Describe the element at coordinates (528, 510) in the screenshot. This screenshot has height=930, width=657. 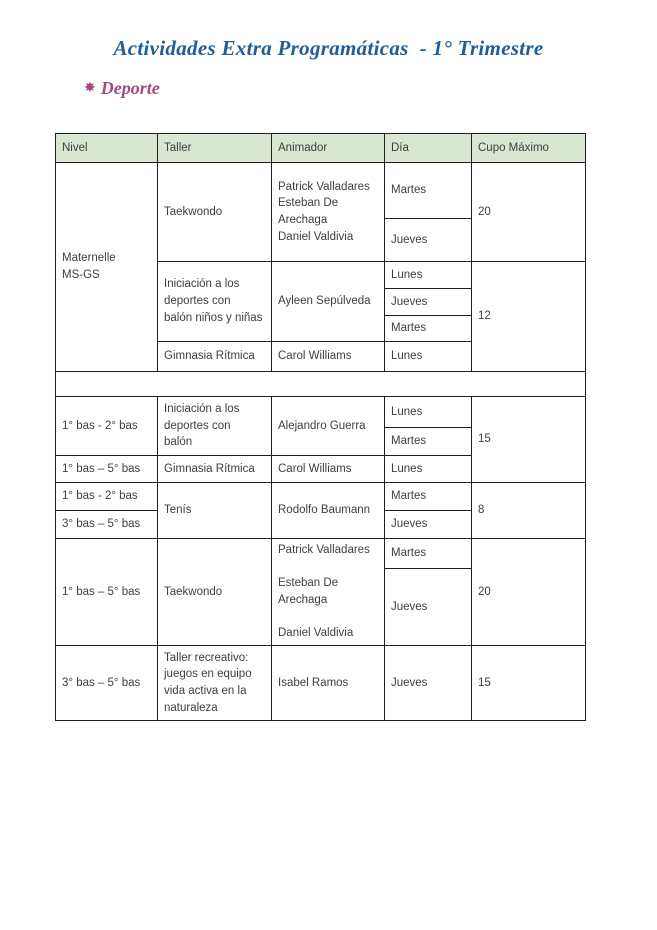
I see `cell-cupo: 8` at that location.